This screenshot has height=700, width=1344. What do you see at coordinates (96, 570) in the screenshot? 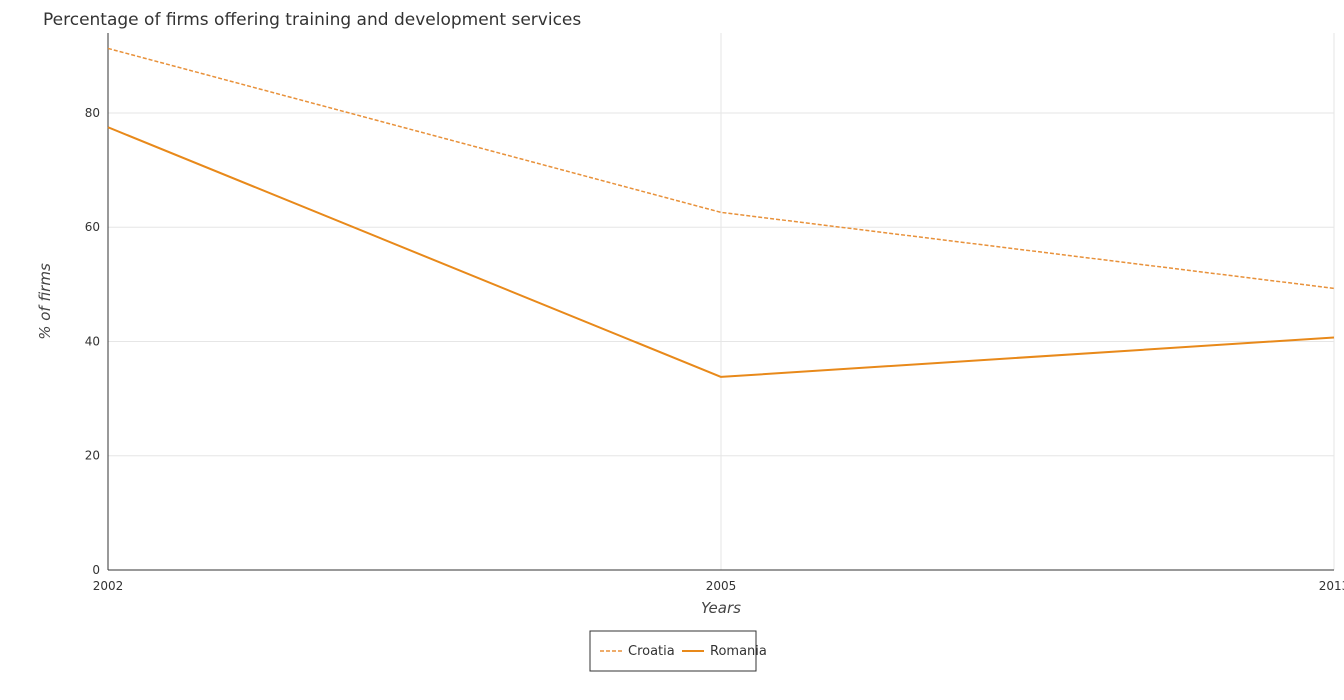
I see `y-tick-label: 0` at bounding box center [96, 570].